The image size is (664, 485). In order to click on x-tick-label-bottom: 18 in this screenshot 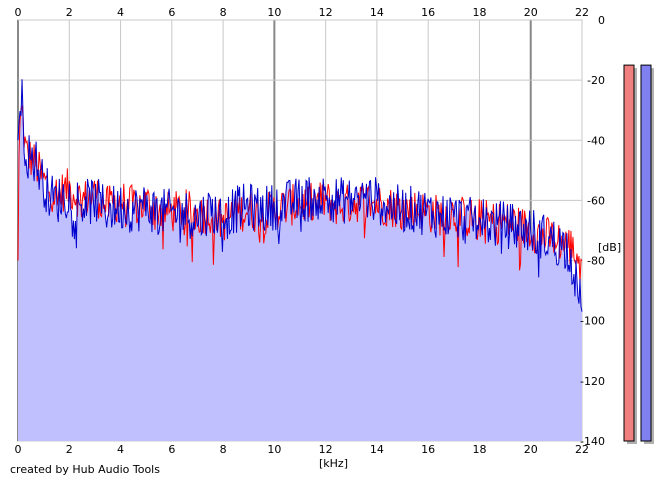, I will do `click(479, 449)`.